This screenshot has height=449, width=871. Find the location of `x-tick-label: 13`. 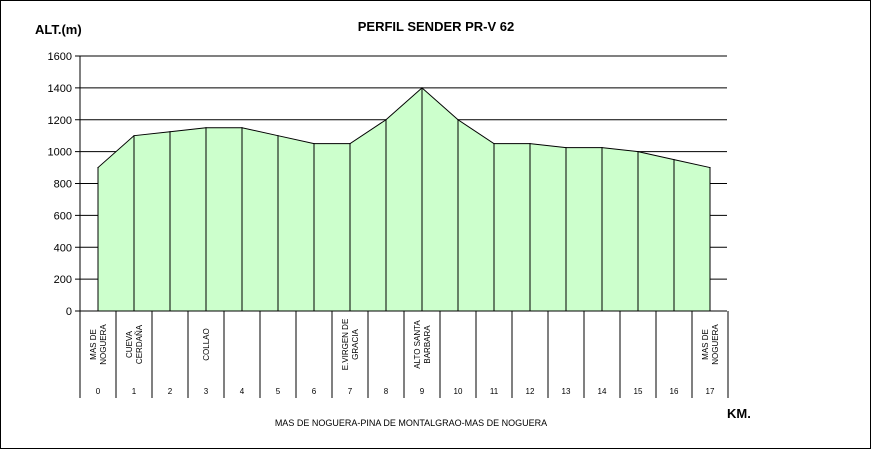

x-tick-label: 13 is located at coordinates (566, 391).